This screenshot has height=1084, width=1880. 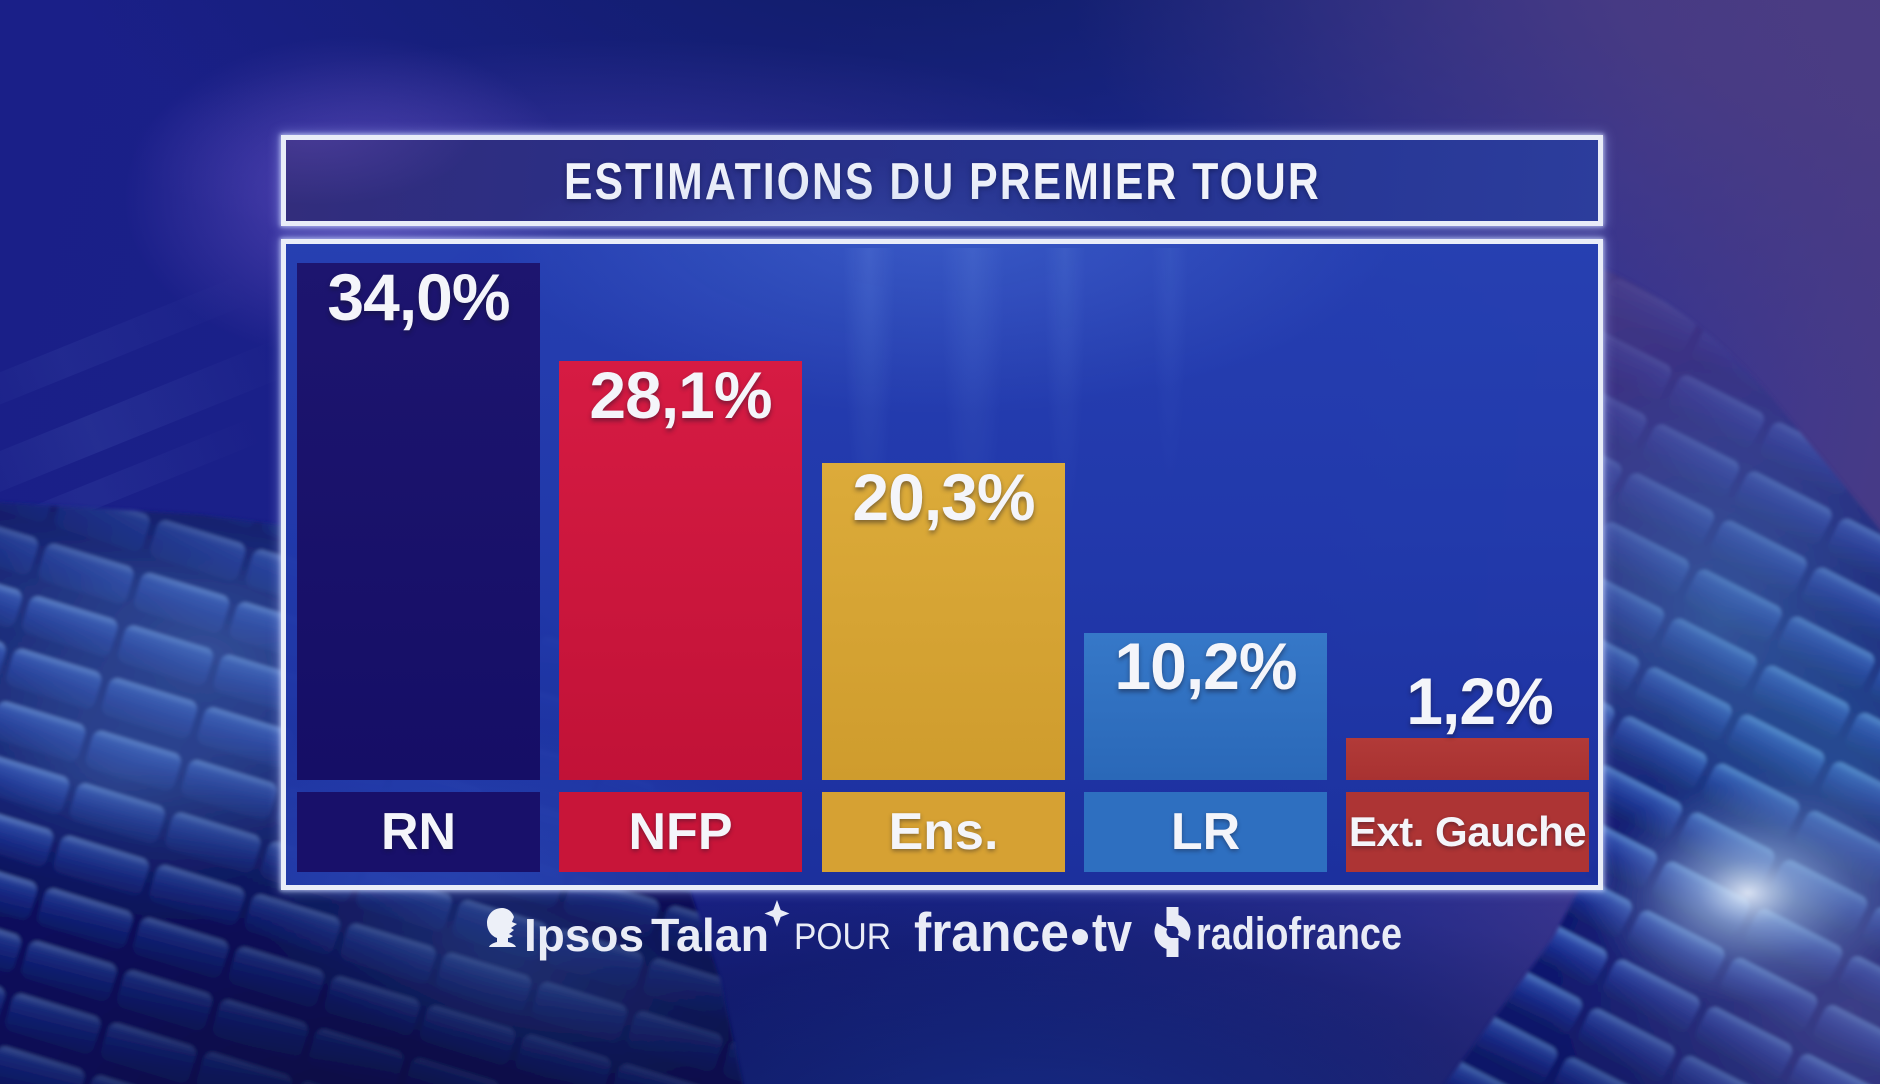 What do you see at coordinates (991, 932) in the screenshot?
I see `svg-text: france` at bounding box center [991, 932].